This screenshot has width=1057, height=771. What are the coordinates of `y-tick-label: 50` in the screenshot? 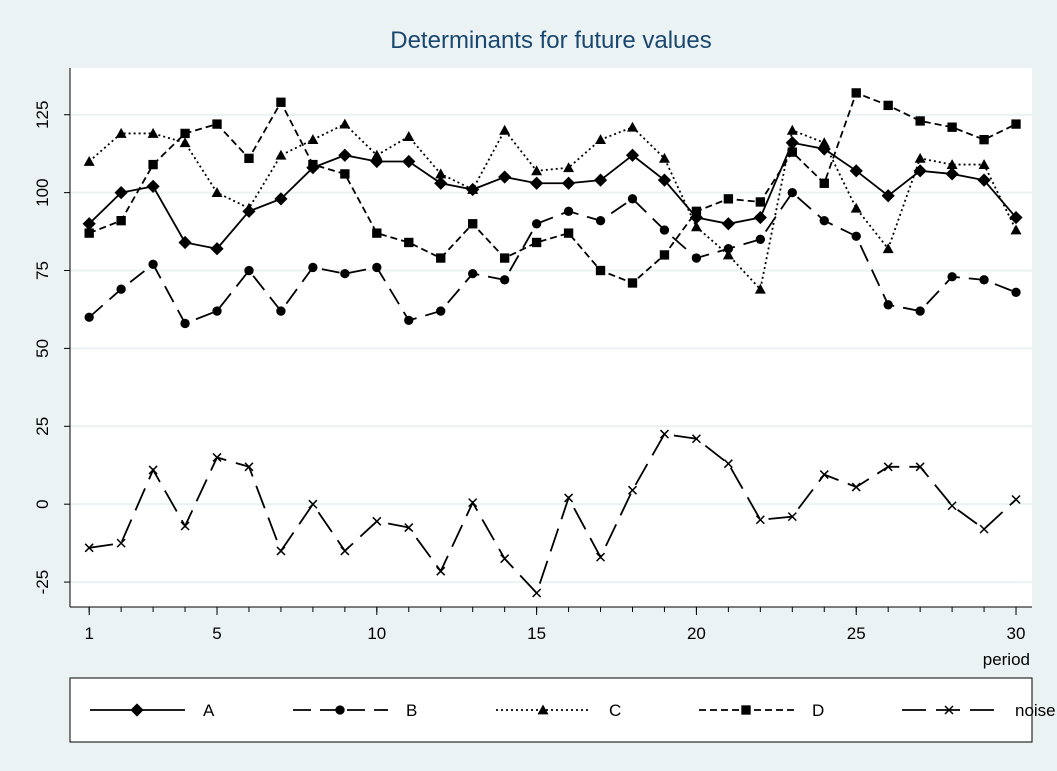 It's located at (42, 348).